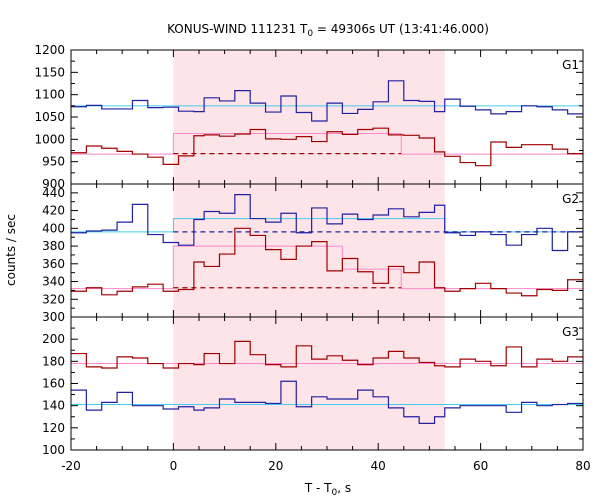 Image resolution: width=600 pixels, height=500 pixels. Describe the element at coordinates (310, 34) in the screenshot. I see `chart-title-sub: 0` at that location.